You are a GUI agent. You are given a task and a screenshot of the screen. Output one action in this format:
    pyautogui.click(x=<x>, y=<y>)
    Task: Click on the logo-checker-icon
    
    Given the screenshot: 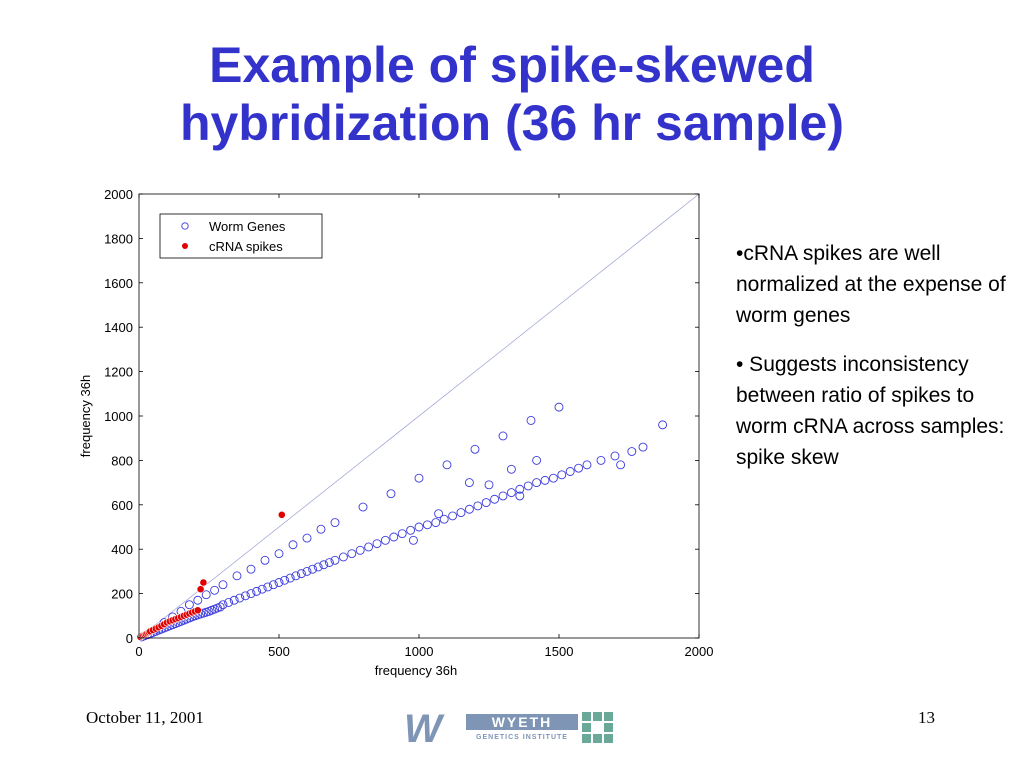 What is the action you would take?
    pyautogui.click(x=598, y=729)
    